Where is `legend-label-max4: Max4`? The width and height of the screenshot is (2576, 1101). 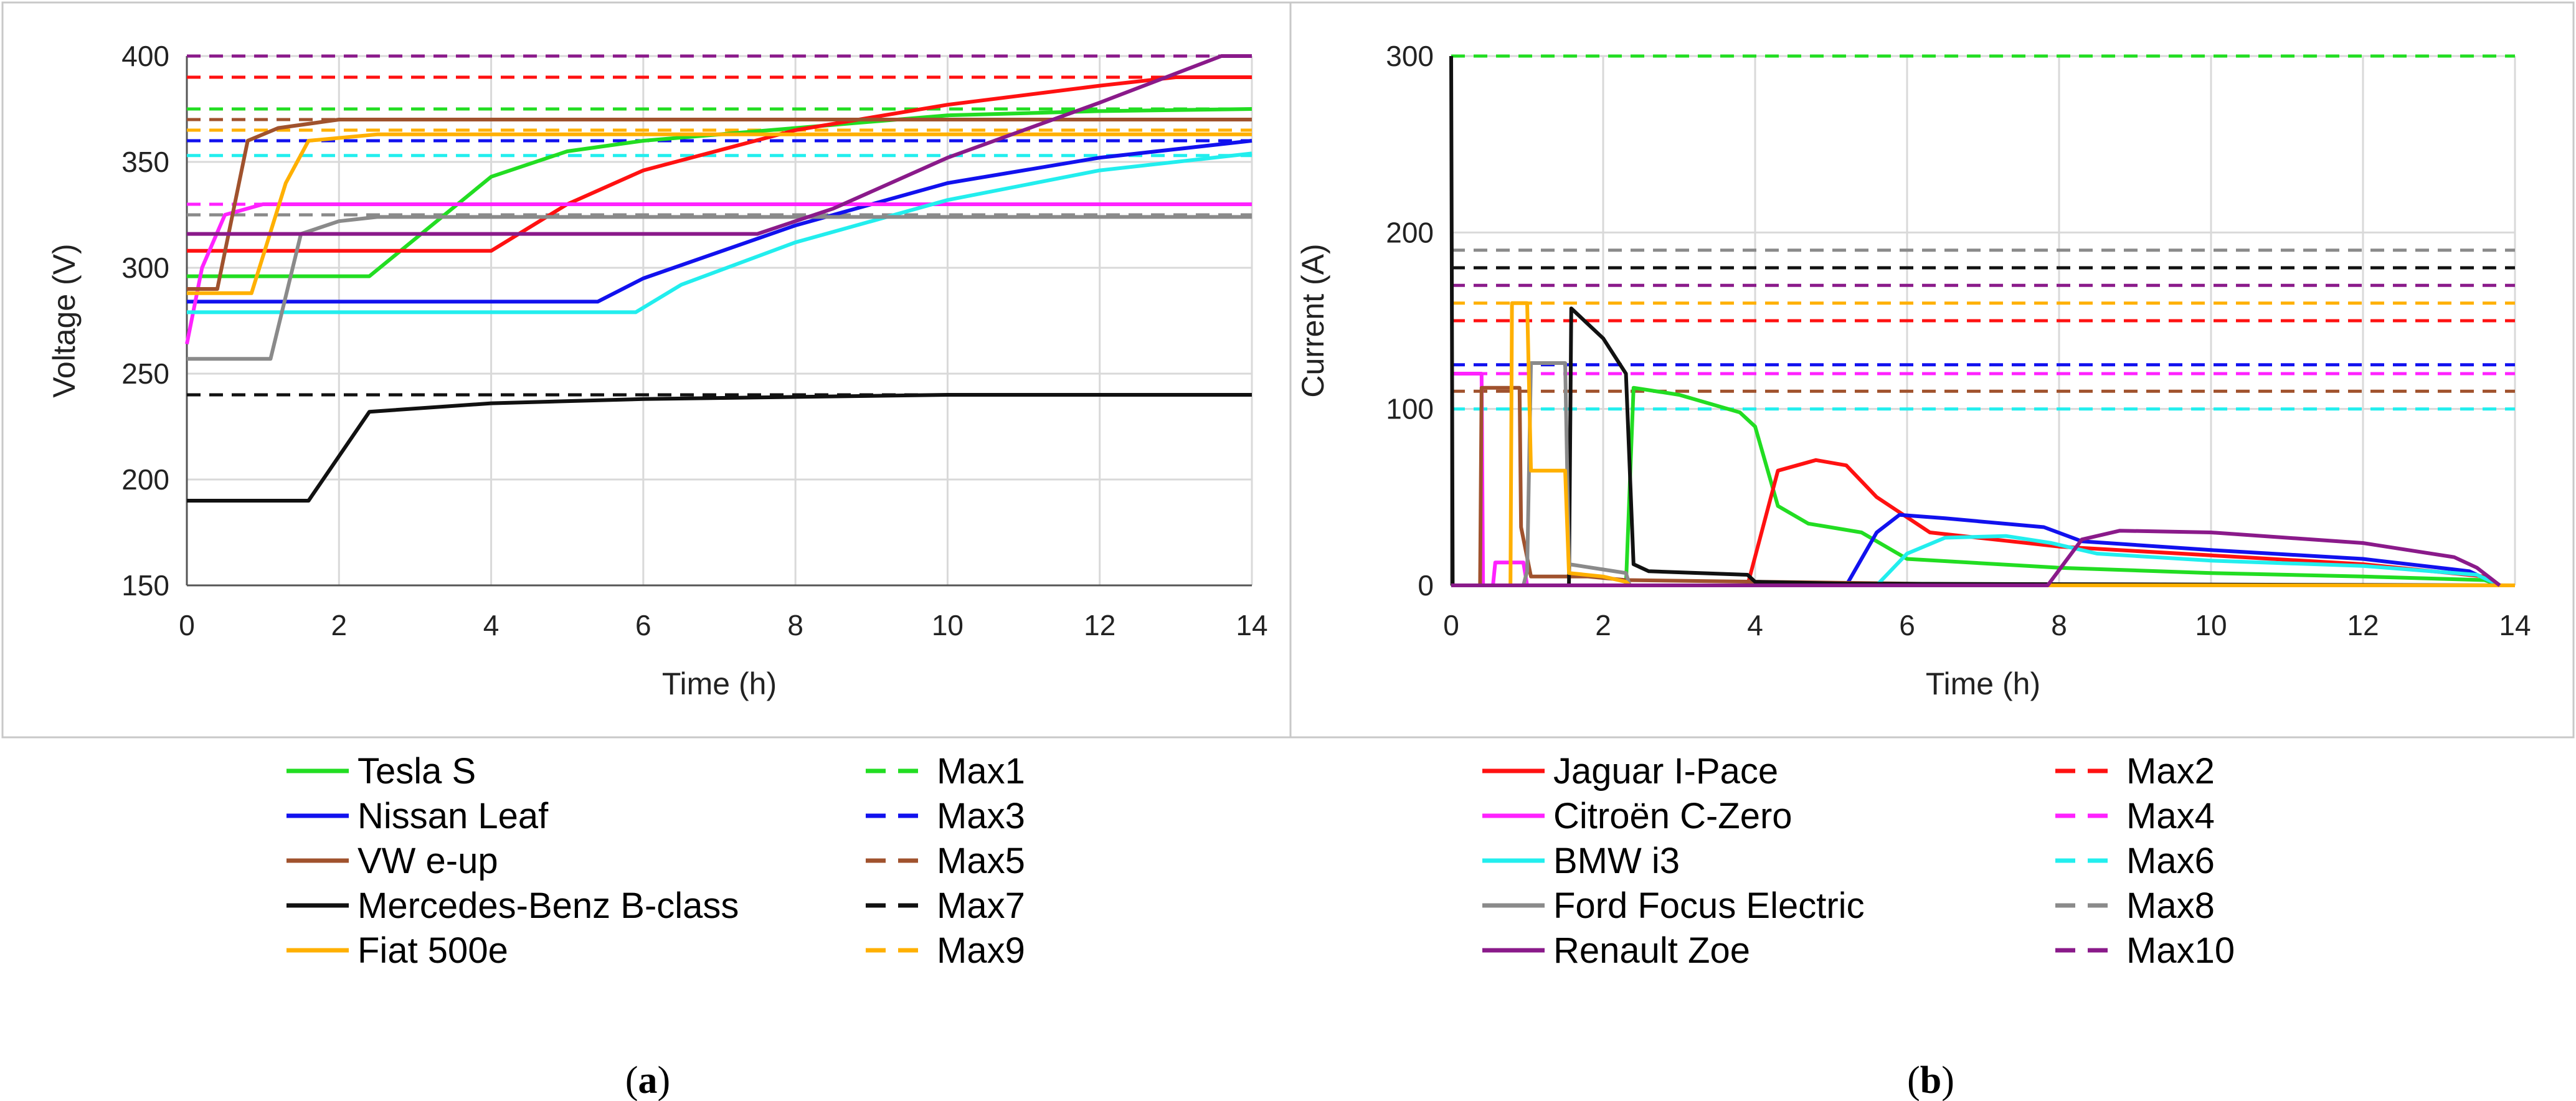 legend-label-max4: Max4 is located at coordinates (2170, 816).